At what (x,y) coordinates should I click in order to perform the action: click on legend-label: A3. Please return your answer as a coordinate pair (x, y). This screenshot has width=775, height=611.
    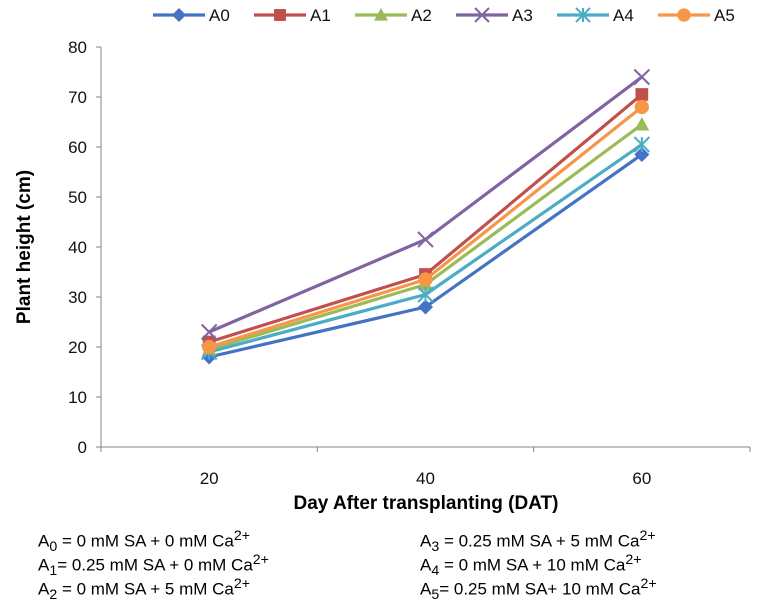
    Looking at the image, I should click on (522, 15).